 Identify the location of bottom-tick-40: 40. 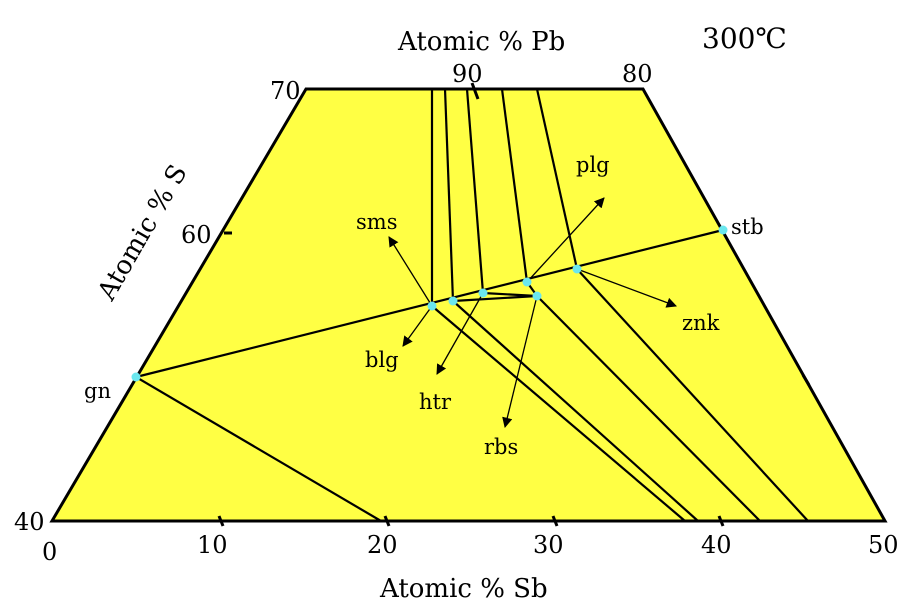
(716, 545).